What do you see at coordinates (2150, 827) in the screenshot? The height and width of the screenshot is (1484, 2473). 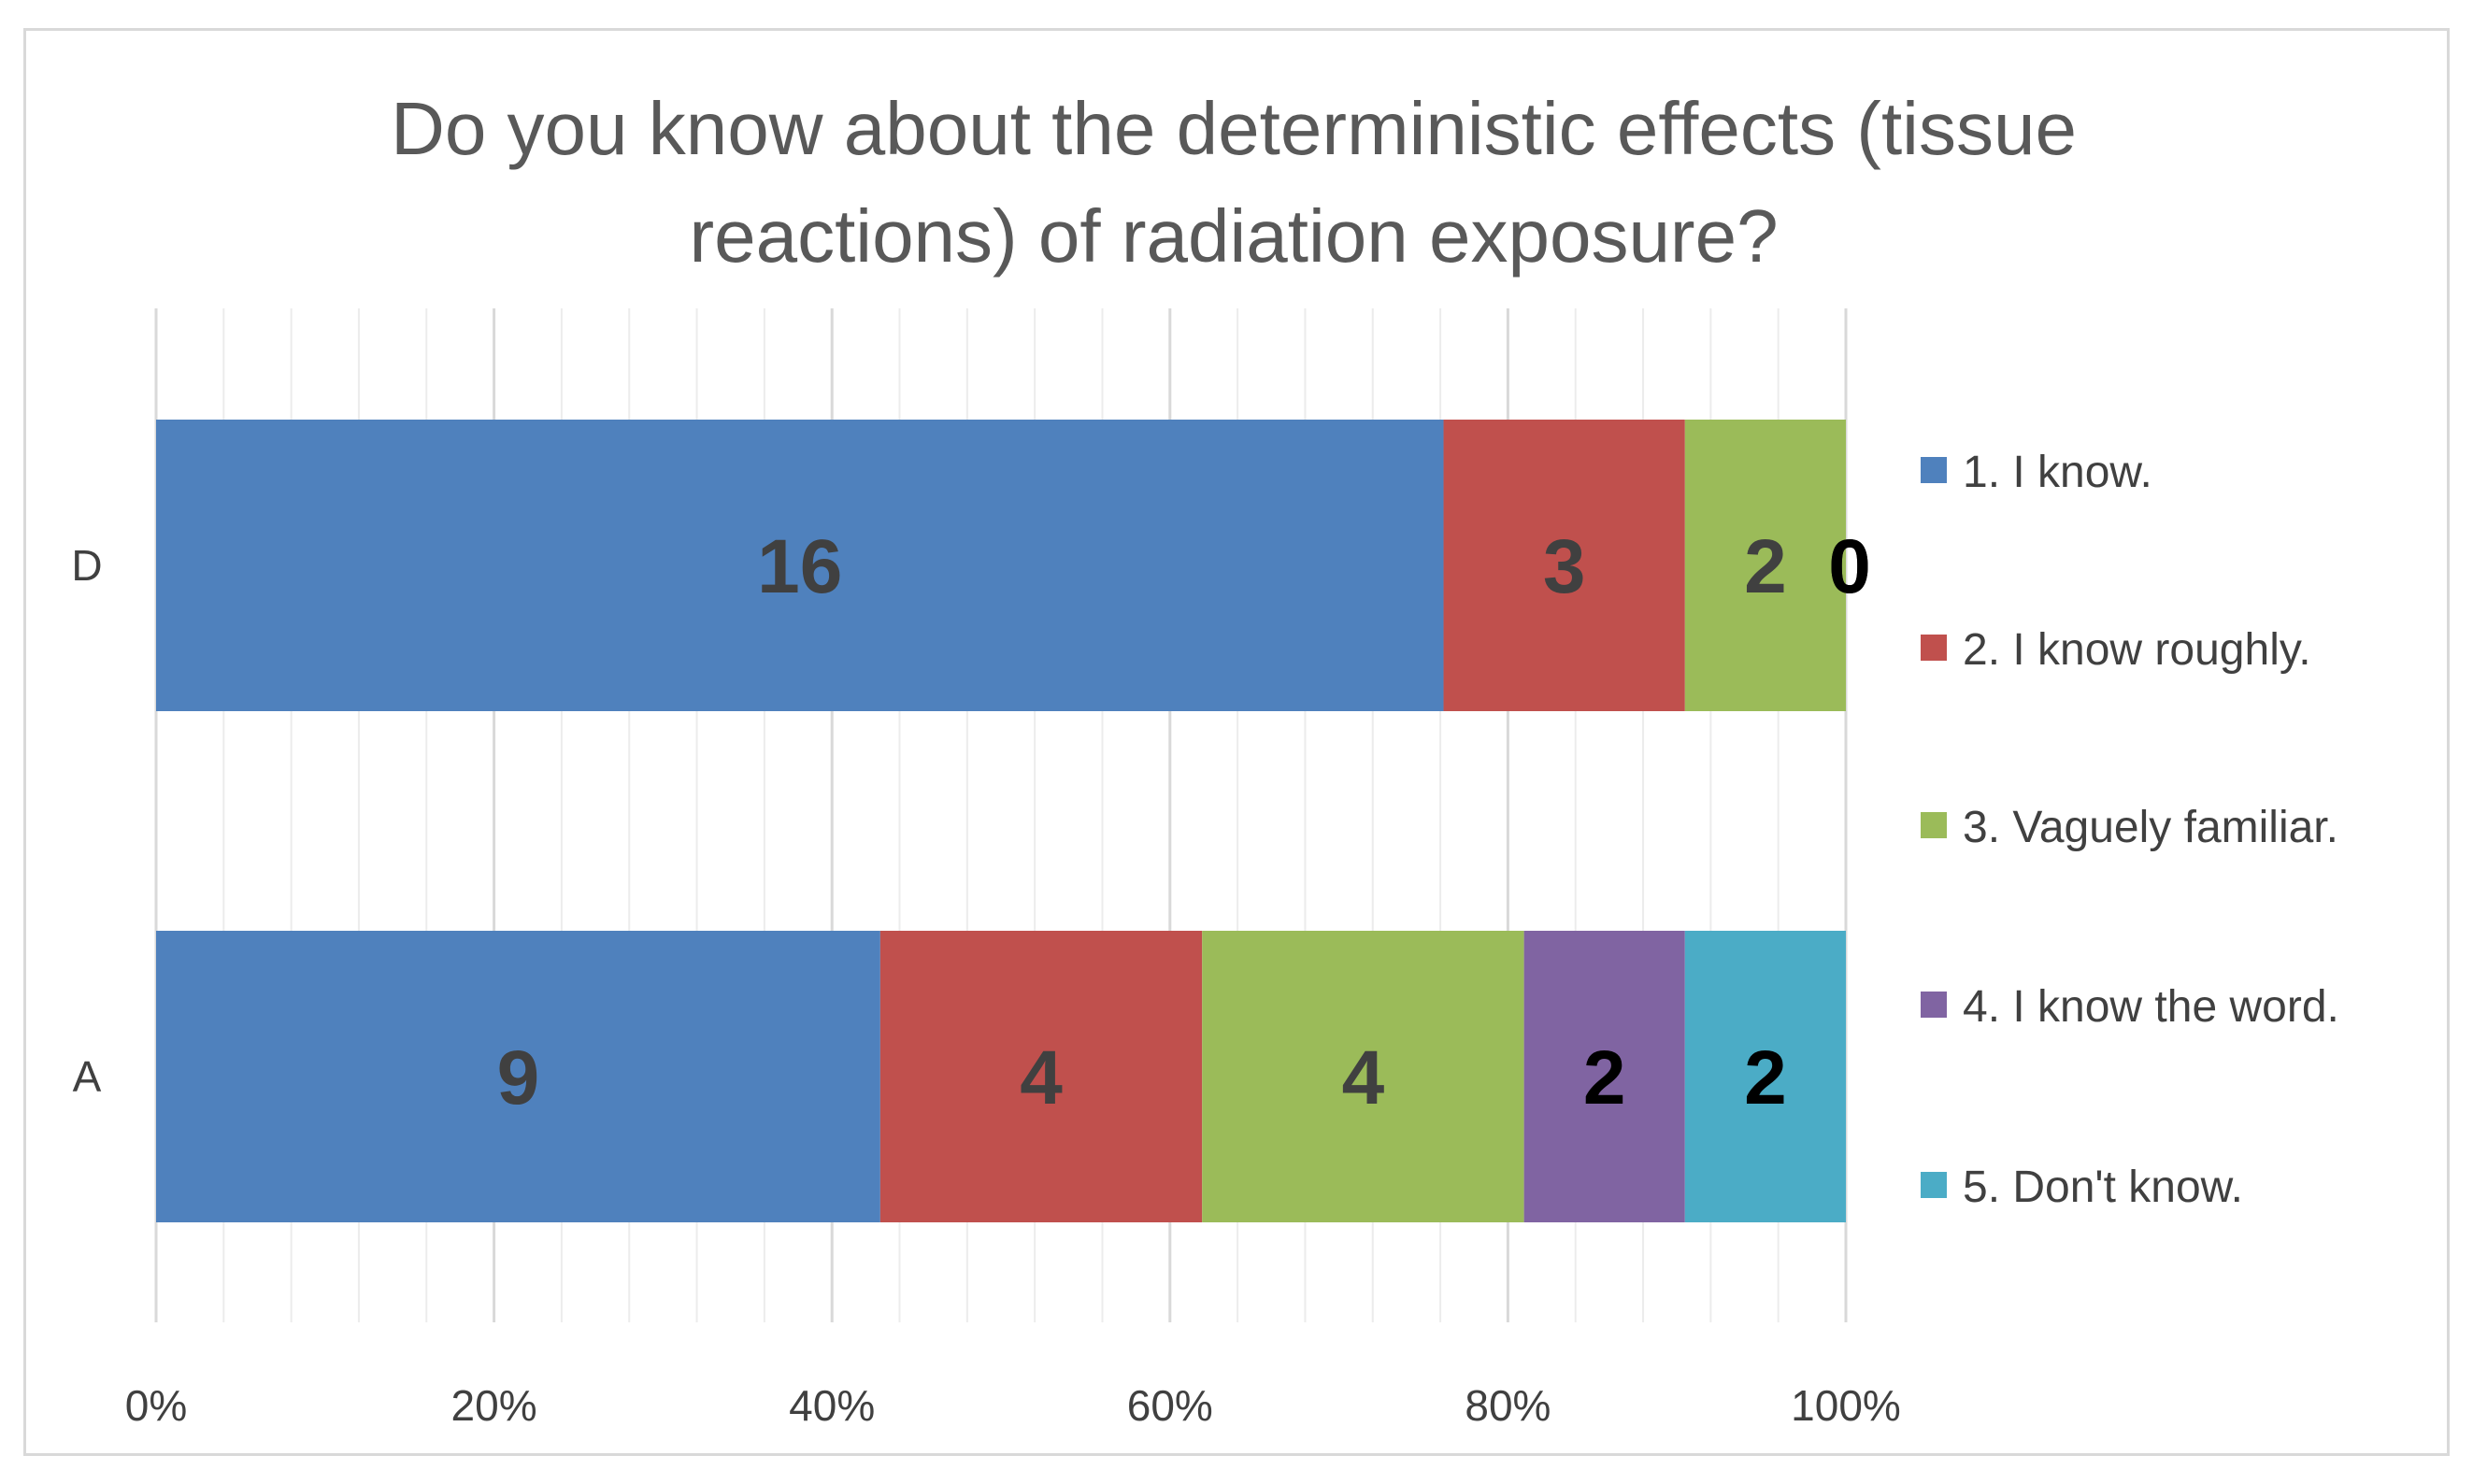 I see `legend-label: 3. Vaguely familiar.` at bounding box center [2150, 827].